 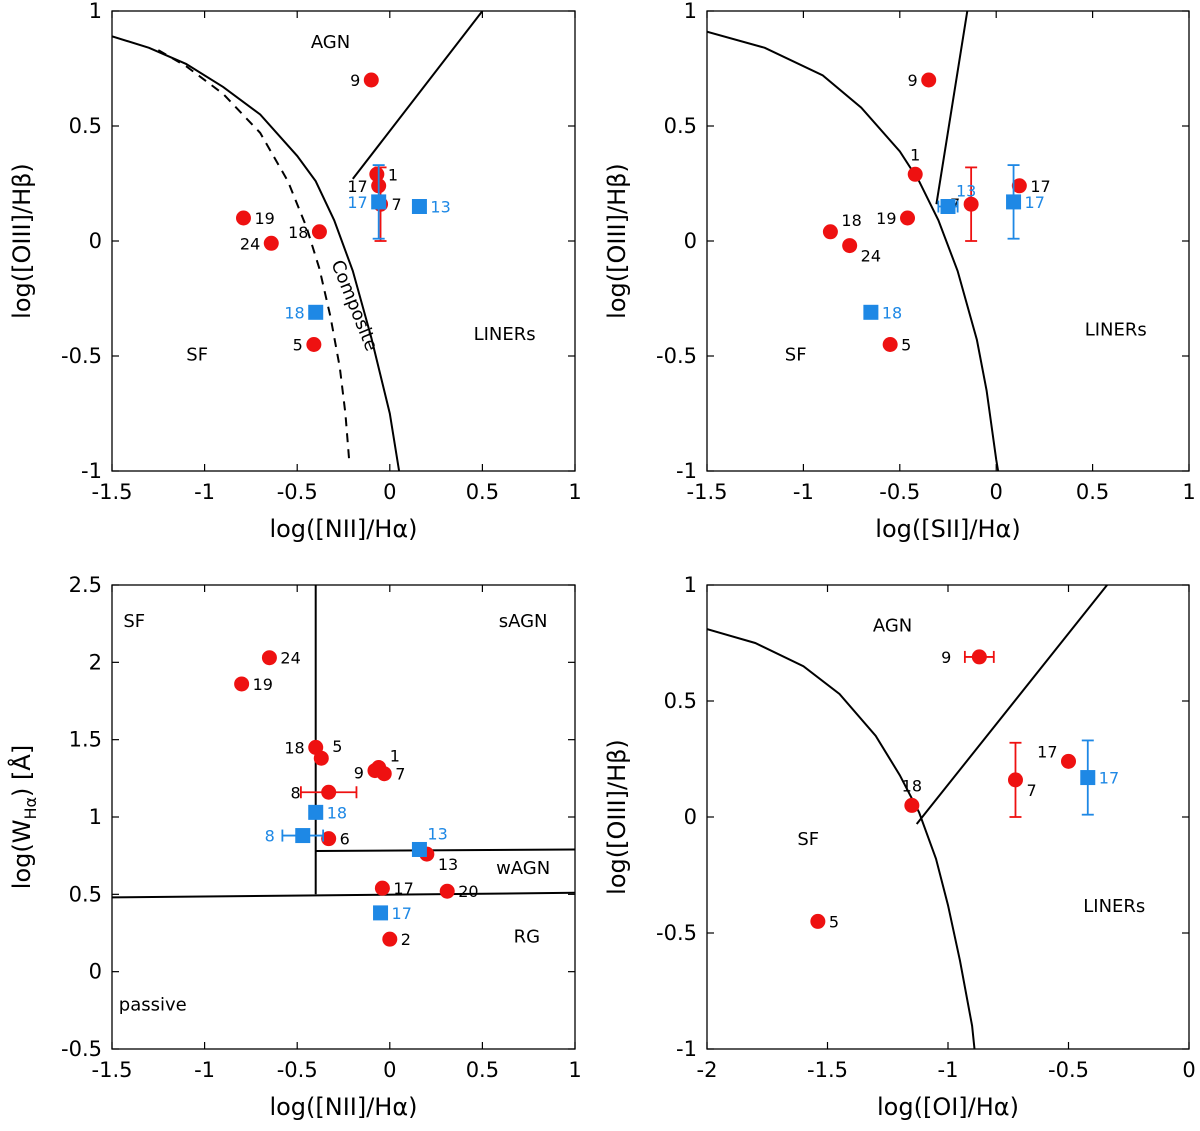 I want to click on point-label-6: 6, so click(x=345, y=839).